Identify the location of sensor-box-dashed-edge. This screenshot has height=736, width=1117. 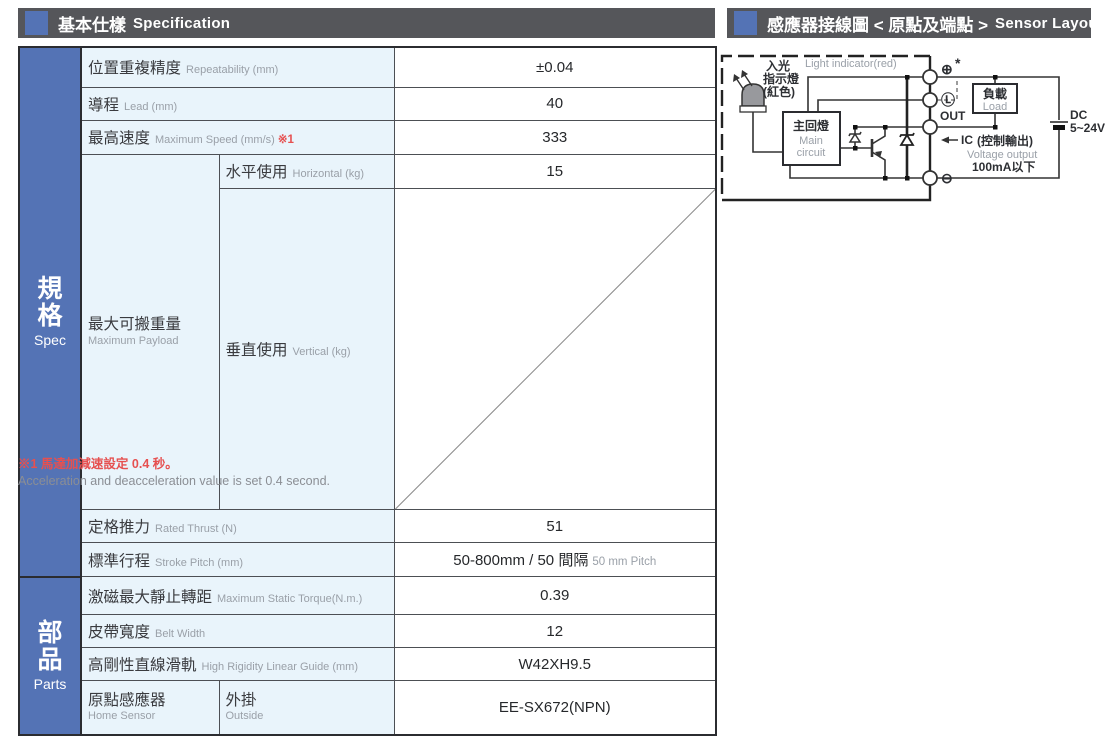
(825, 127).